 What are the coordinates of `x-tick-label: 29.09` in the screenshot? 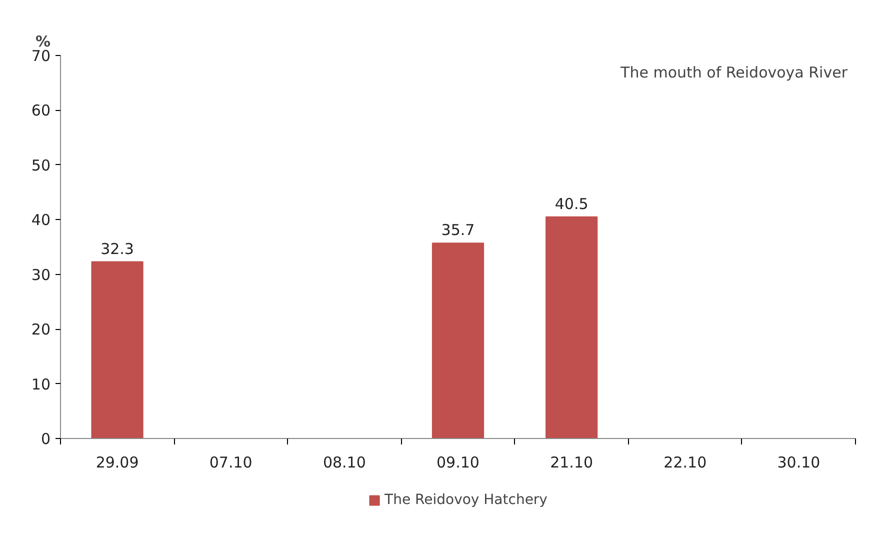 It's located at (117, 463).